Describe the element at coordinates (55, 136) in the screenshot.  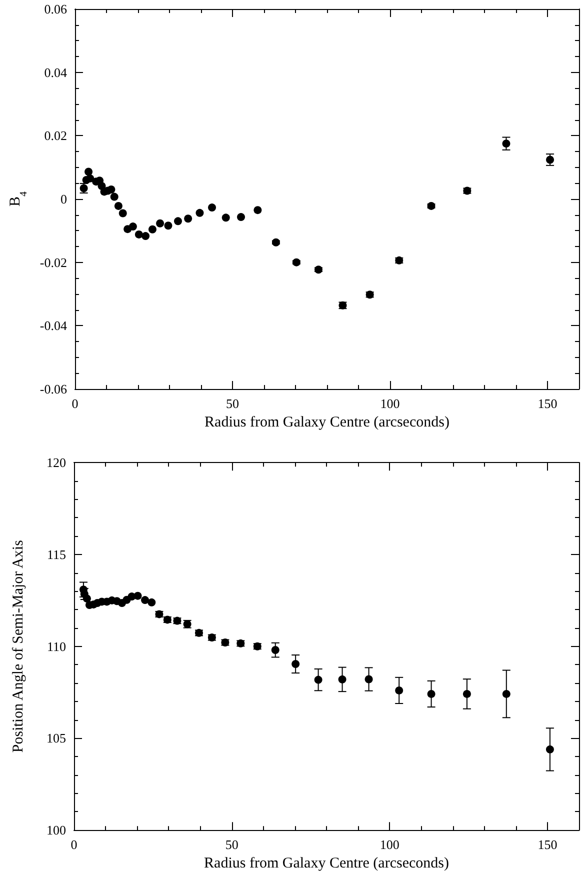
I see `y-tick-label: 0.02` at that location.